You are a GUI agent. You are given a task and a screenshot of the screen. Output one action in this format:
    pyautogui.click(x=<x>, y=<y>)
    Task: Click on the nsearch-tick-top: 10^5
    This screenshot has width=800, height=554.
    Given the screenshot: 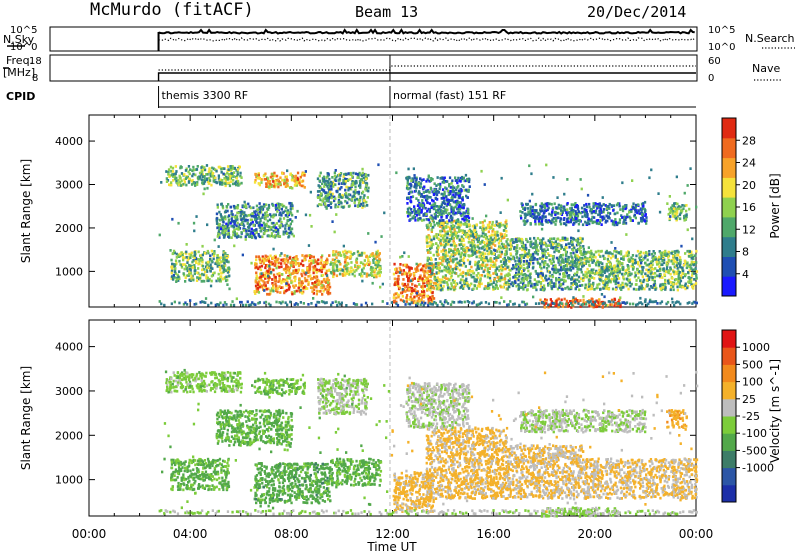 What is the action you would take?
    pyautogui.click(x=721, y=30)
    